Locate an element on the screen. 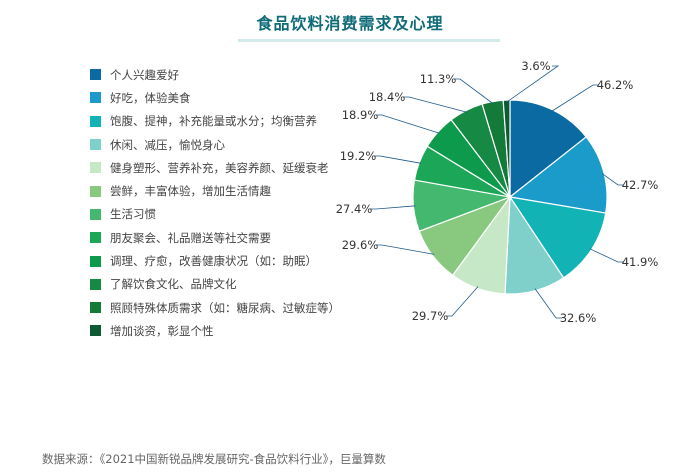  legend-label: 增加谈资，彰显个性 is located at coordinates (162, 330).